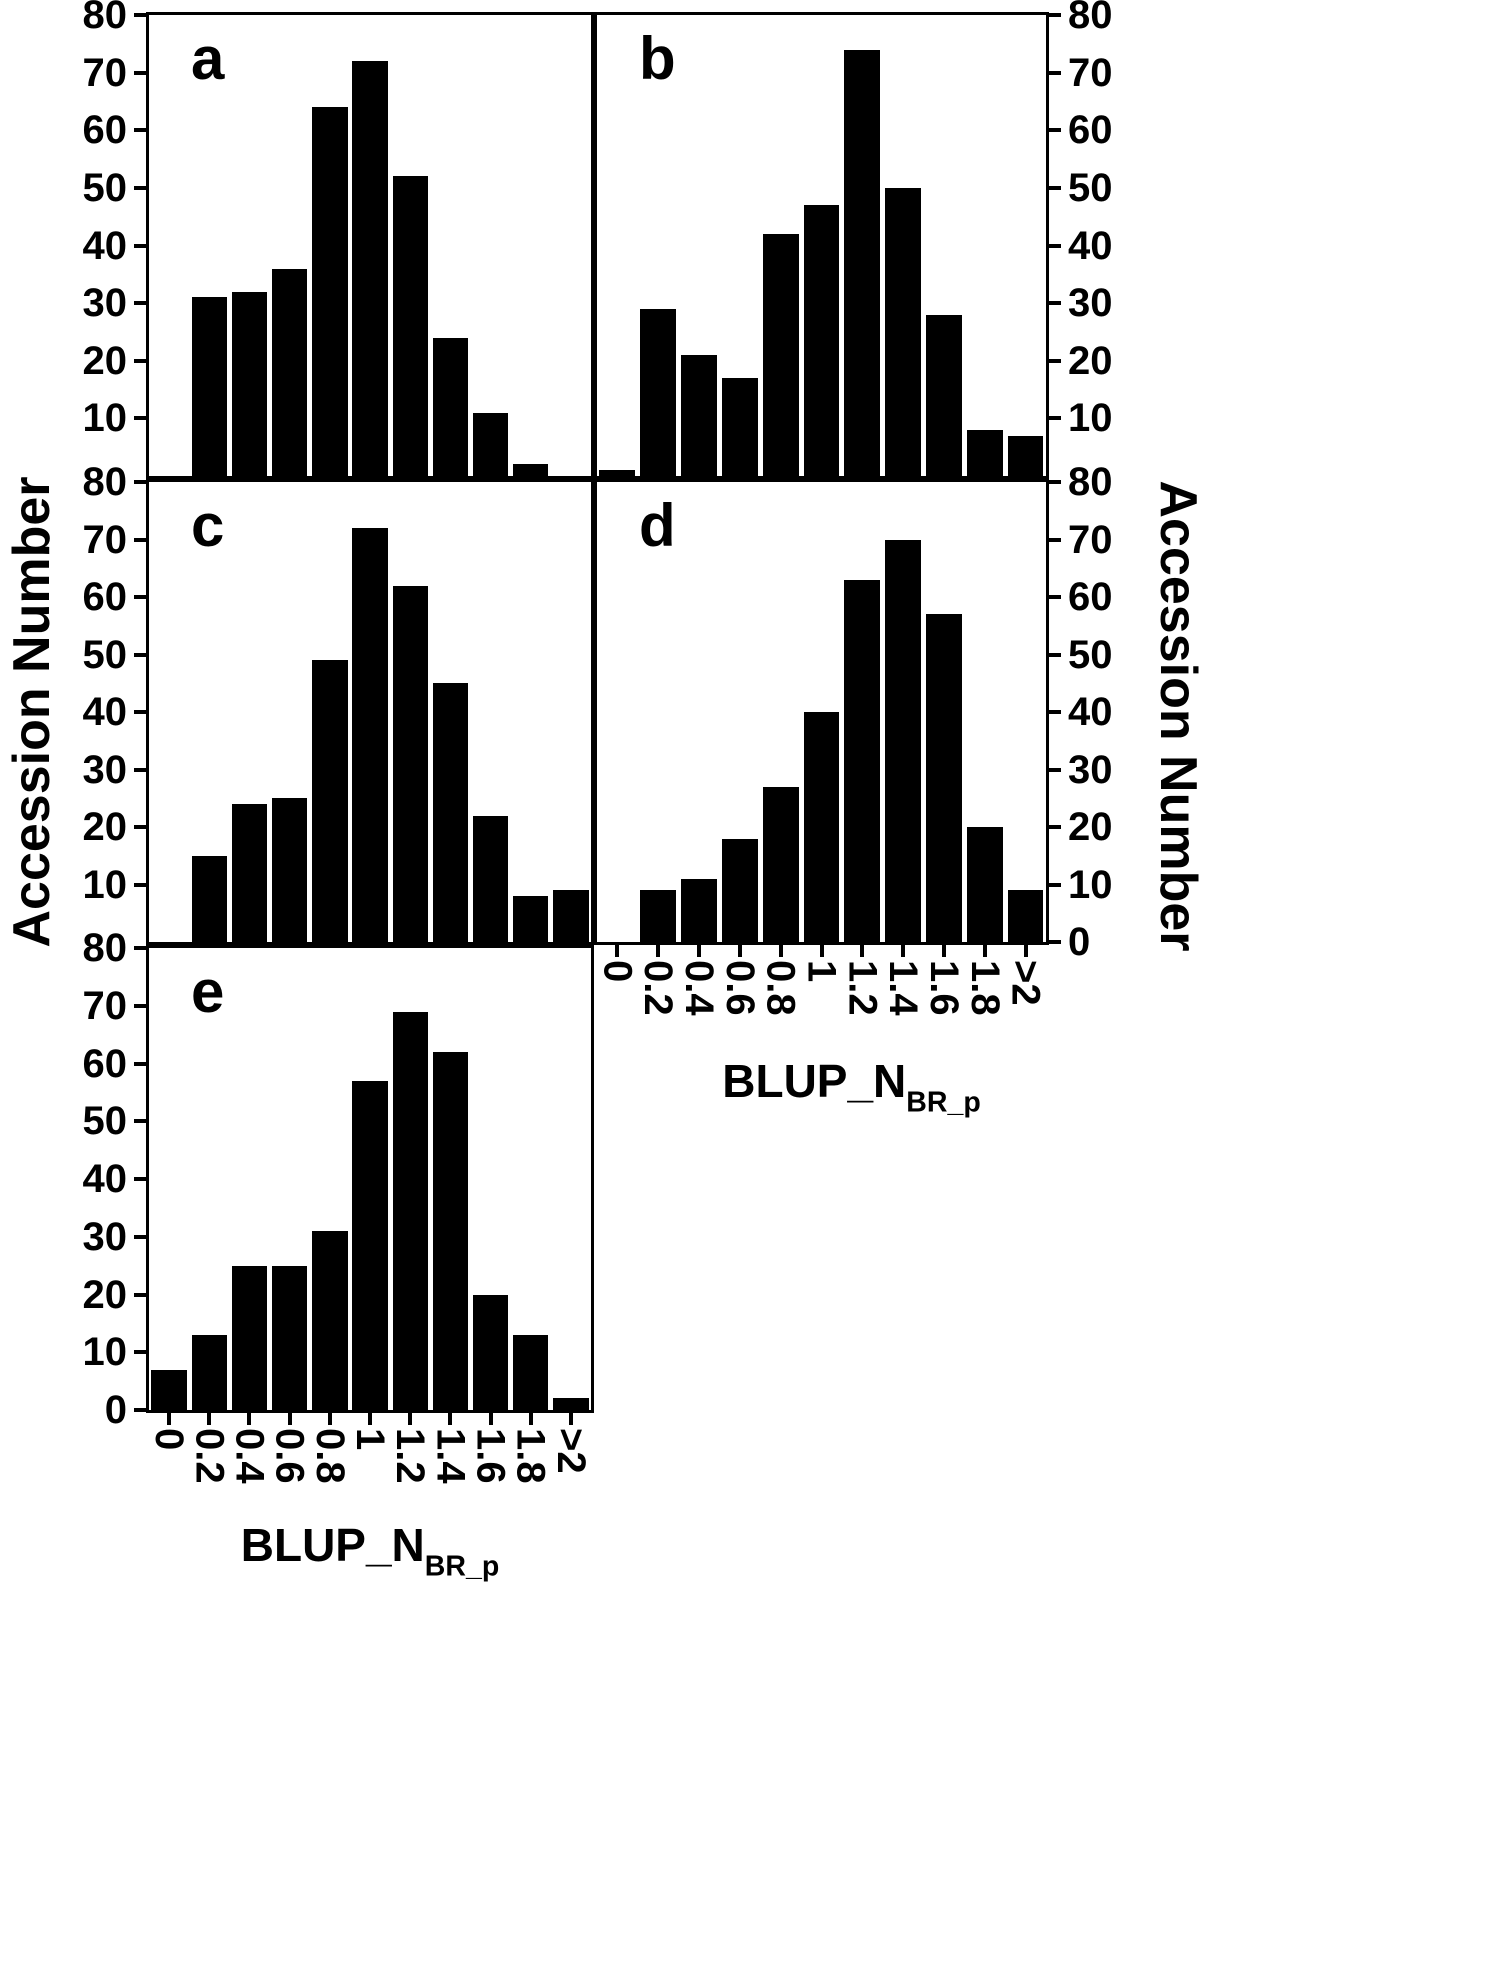  I want to click on panel-letter: e, so click(208, 991).